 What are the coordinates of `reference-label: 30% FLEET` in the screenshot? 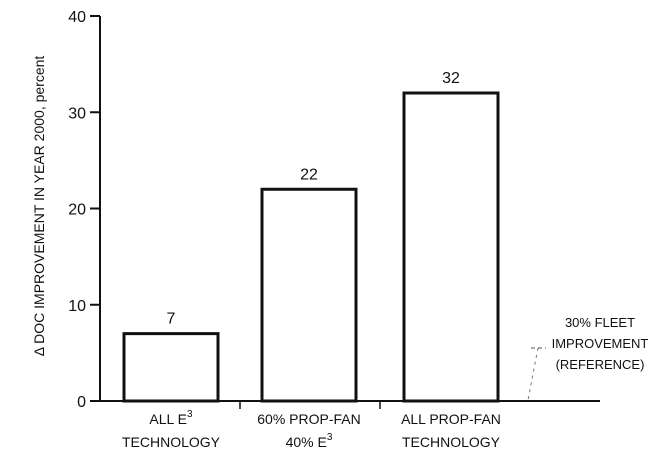 It's located at (600, 322).